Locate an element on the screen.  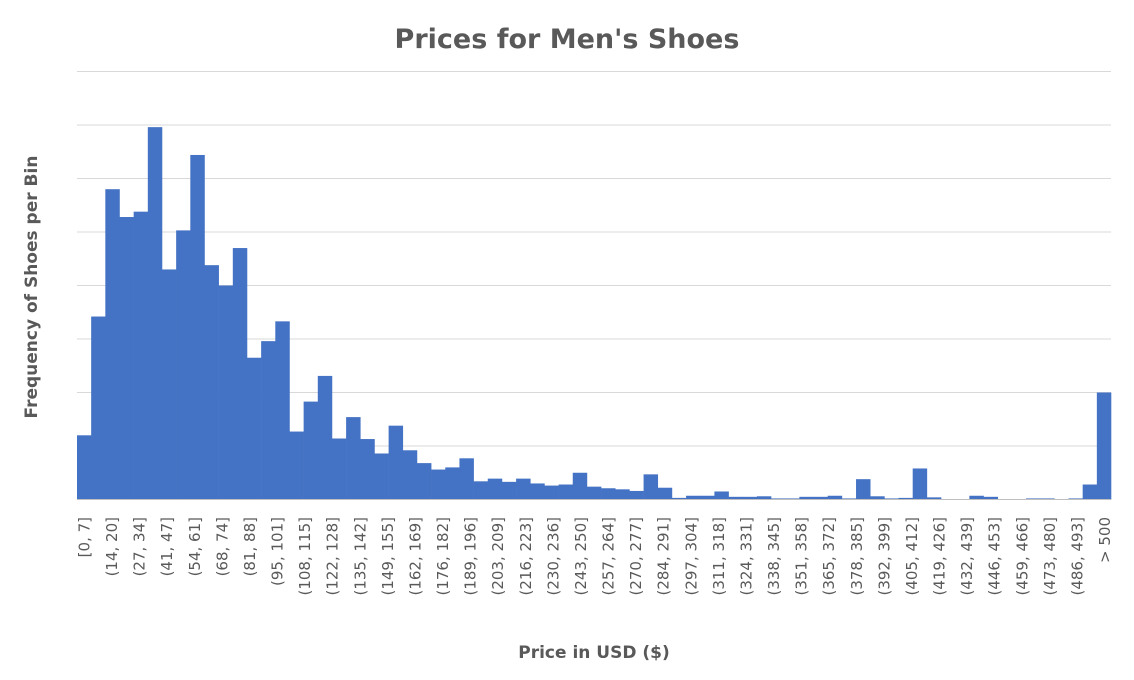
x-tick-label: (162, 169] is located at coordinates (416, 556).